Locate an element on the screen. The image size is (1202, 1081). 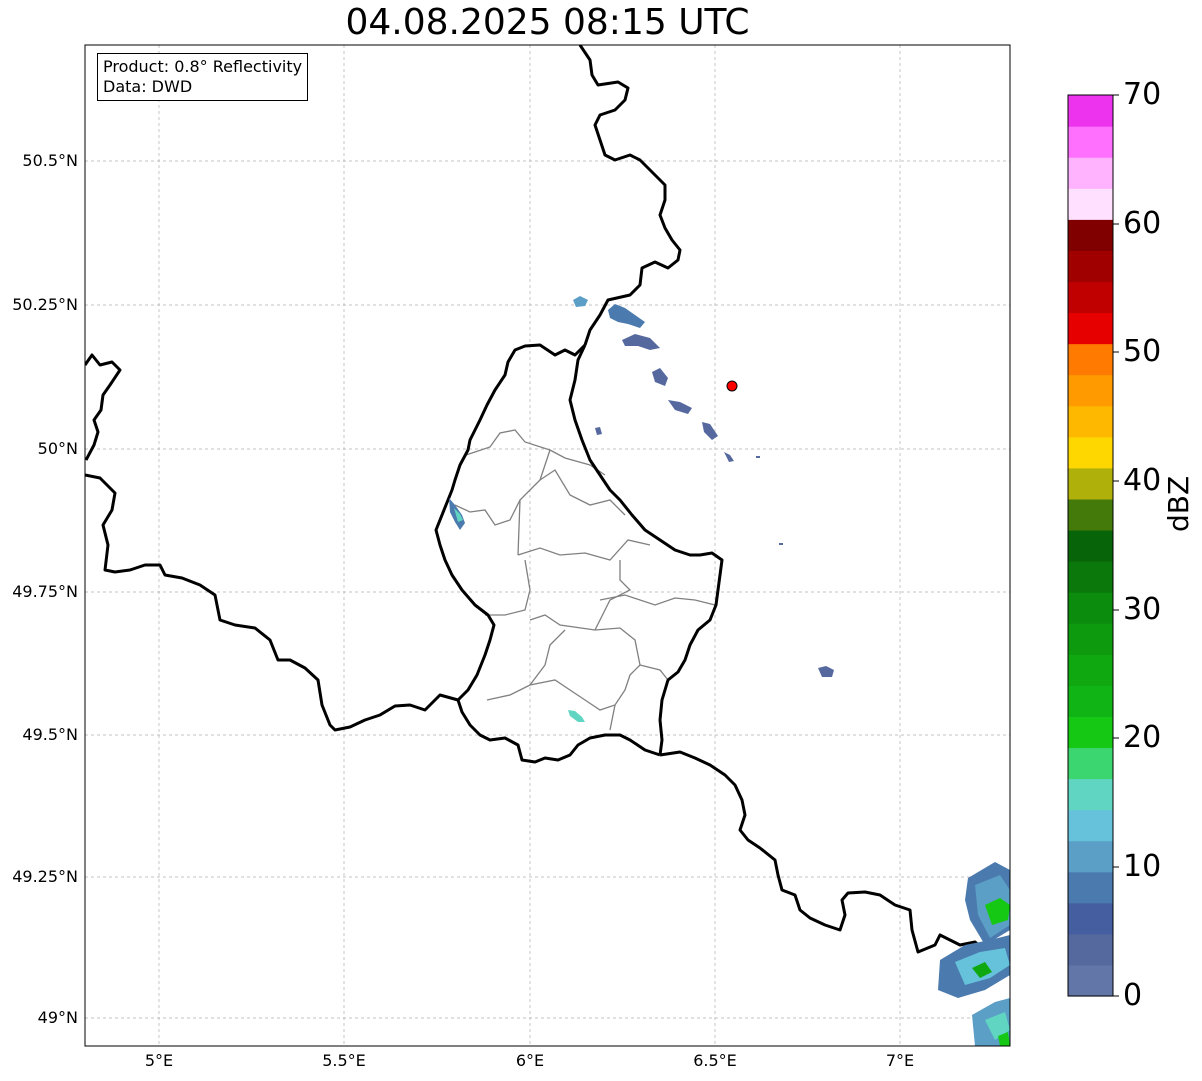
radar-station-marker is located at coordinates (732, 386).